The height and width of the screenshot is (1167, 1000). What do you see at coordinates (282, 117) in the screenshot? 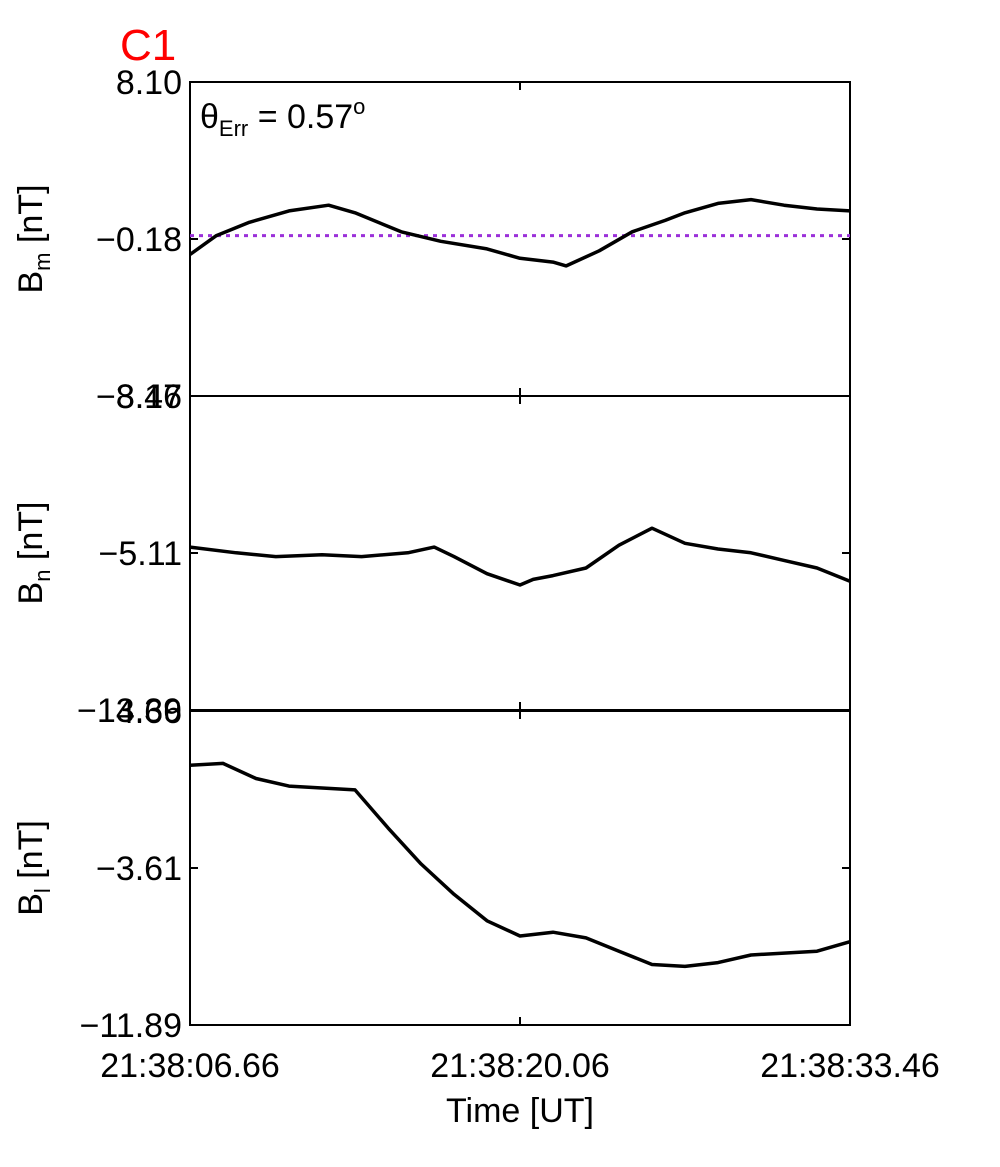
I see `error-annotation: θErr = 0.57o` at bounding box center [282, 117].